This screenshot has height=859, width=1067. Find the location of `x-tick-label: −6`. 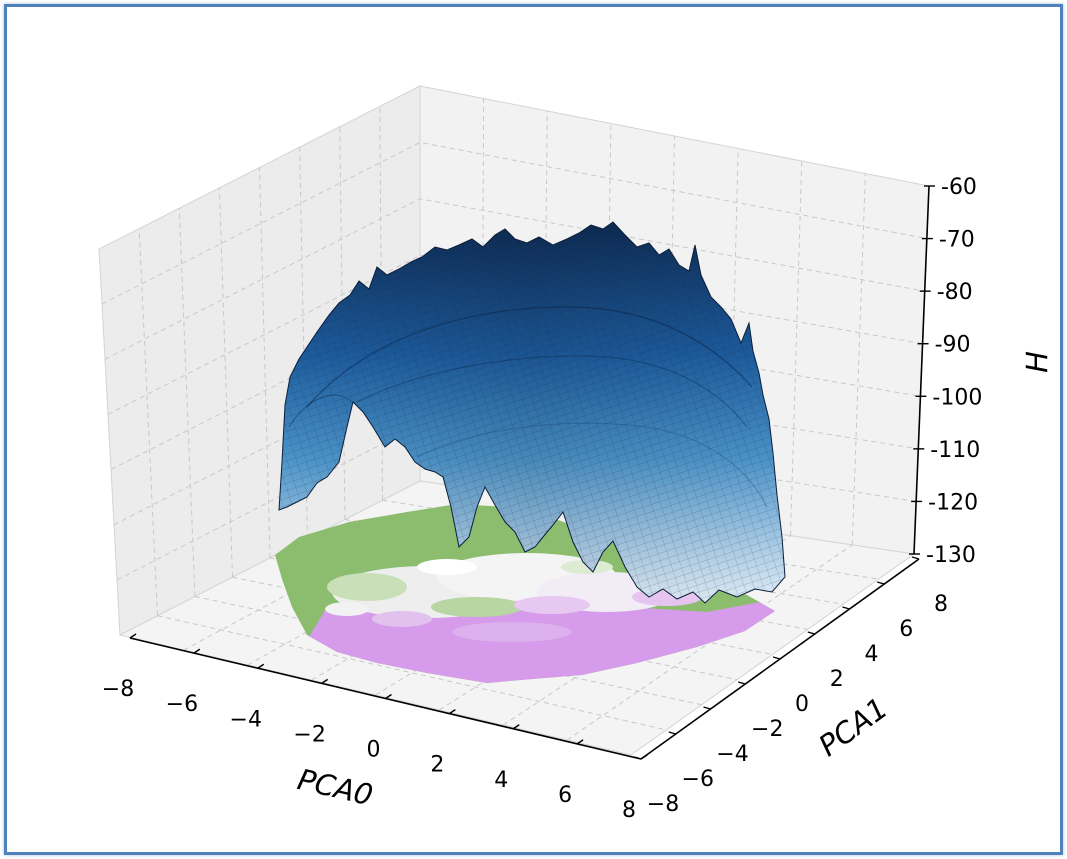

x-tick-label: −6 is located at coordinates (182, 704).